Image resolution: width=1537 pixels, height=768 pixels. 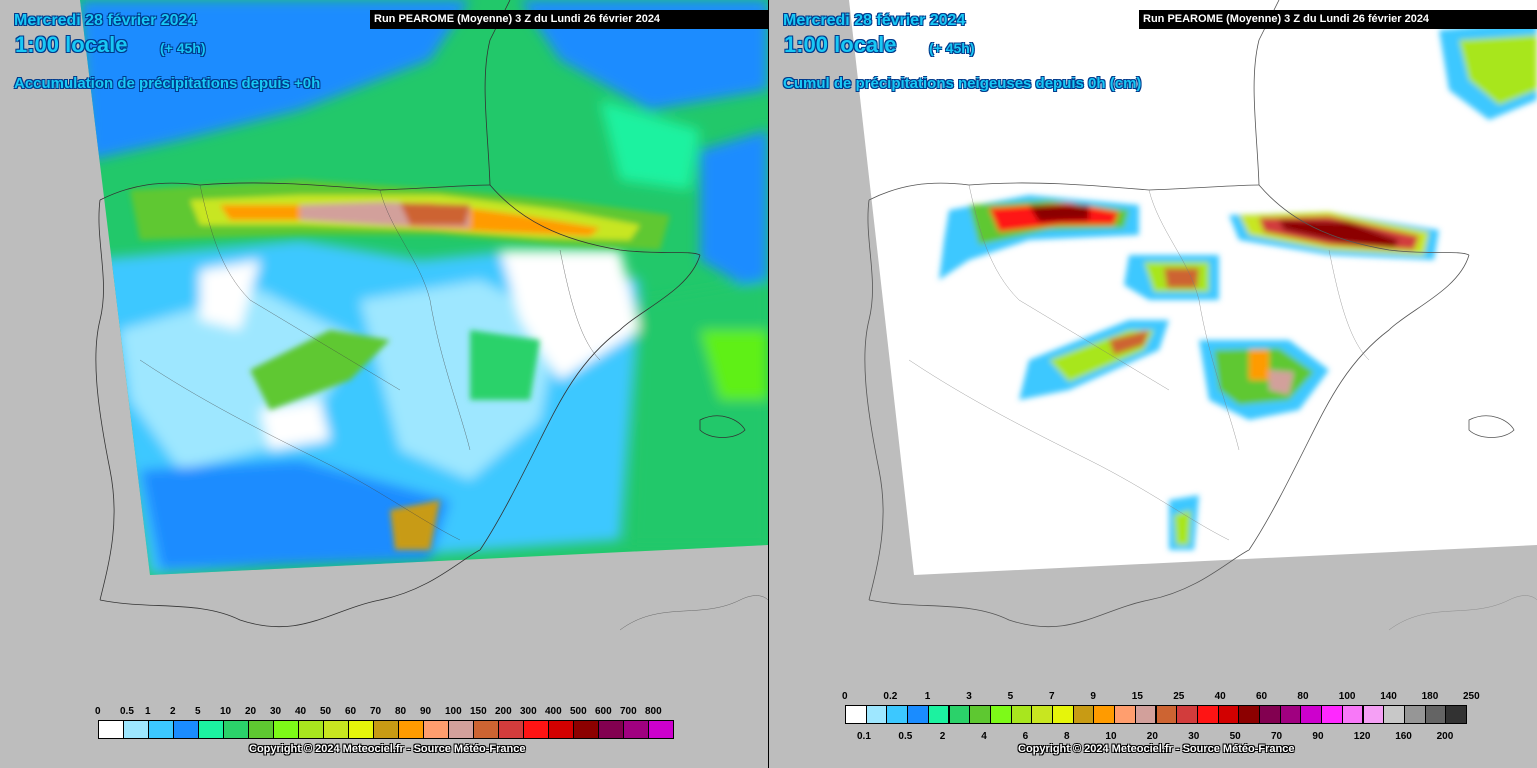 I want to click on legend-label: 40, so click(x=301, y=711).